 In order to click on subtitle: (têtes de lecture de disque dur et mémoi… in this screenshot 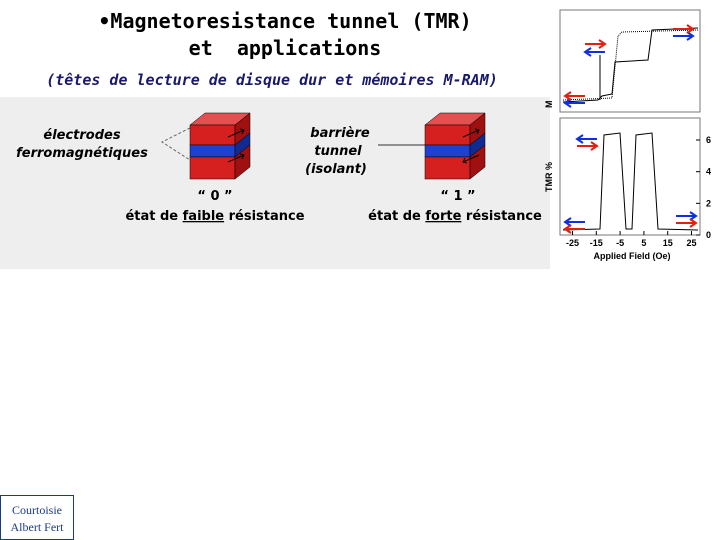, I will do `click(272, 80)`.